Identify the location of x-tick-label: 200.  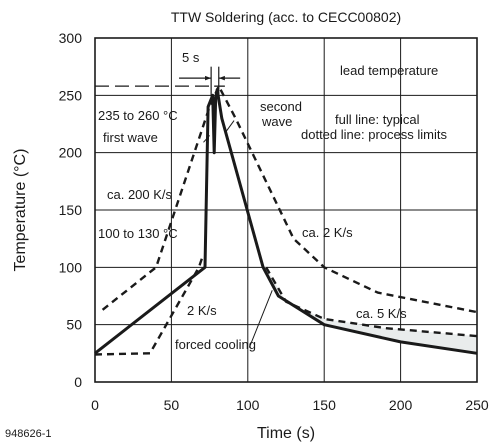
(401, 405).